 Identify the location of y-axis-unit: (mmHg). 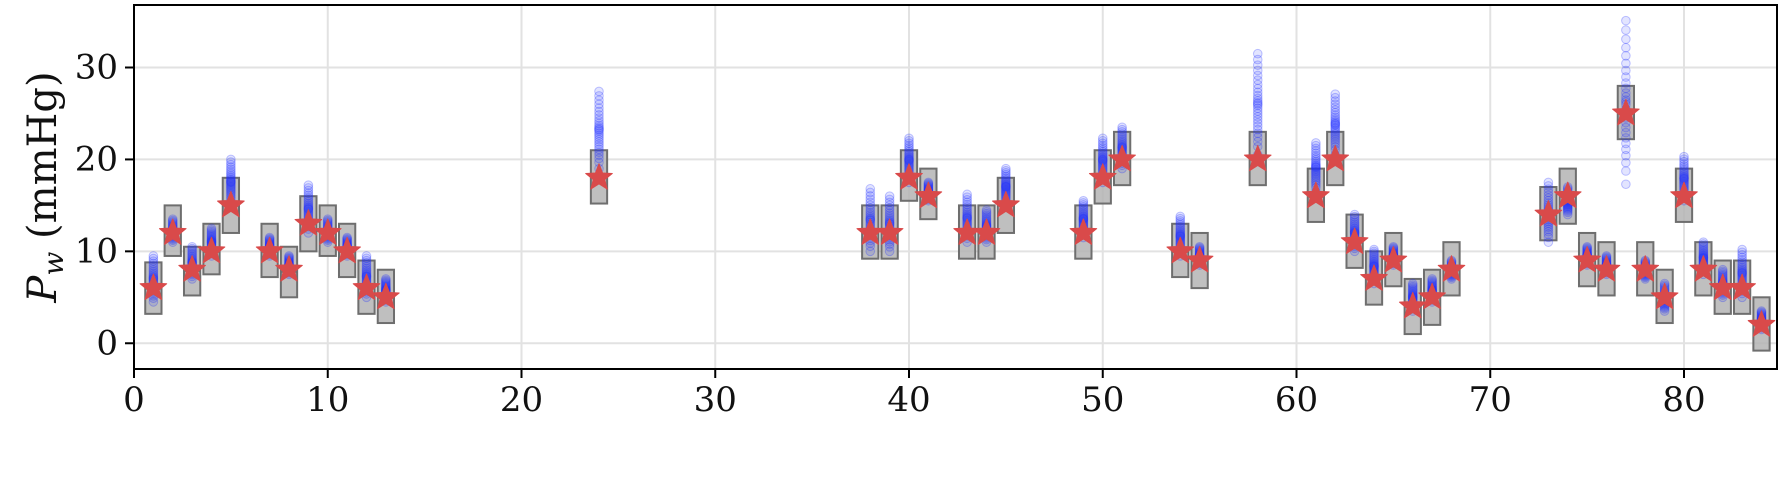
(43, 155).